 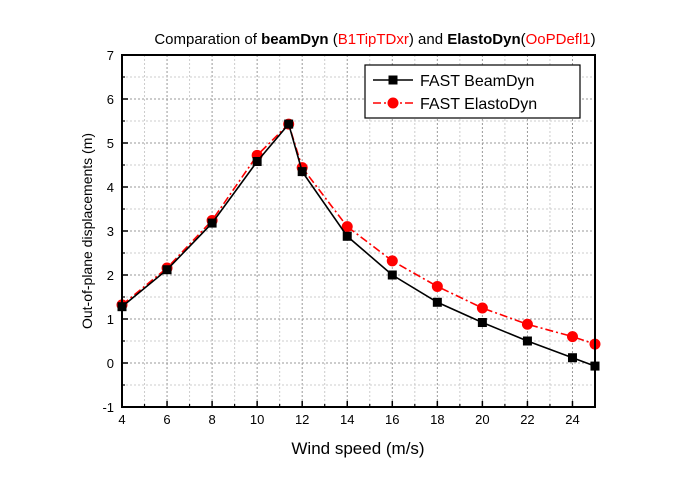 I want to click on title-part: ), so click(x=593, y=39).